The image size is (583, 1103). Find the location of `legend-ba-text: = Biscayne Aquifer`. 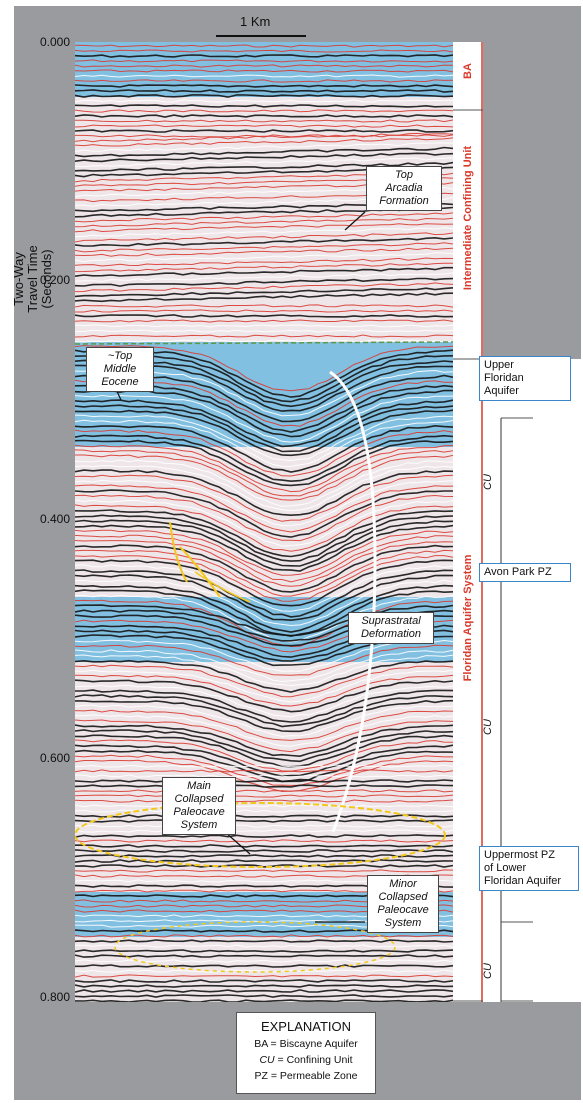

legend-ba-text: = Biscayne Aquifer is located at coordinates (312, 1044).